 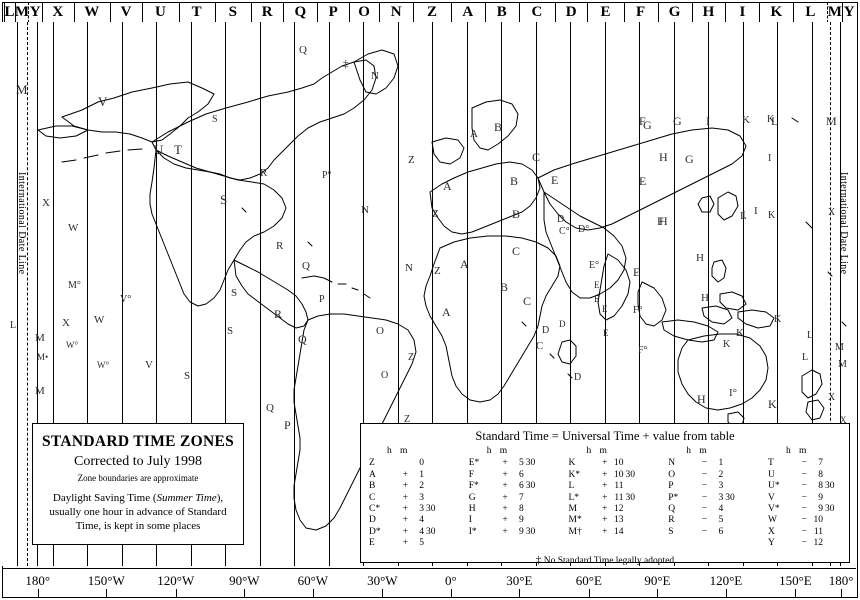 I want to click on map-zone-letter-44: A, so click(x=474, y=134).